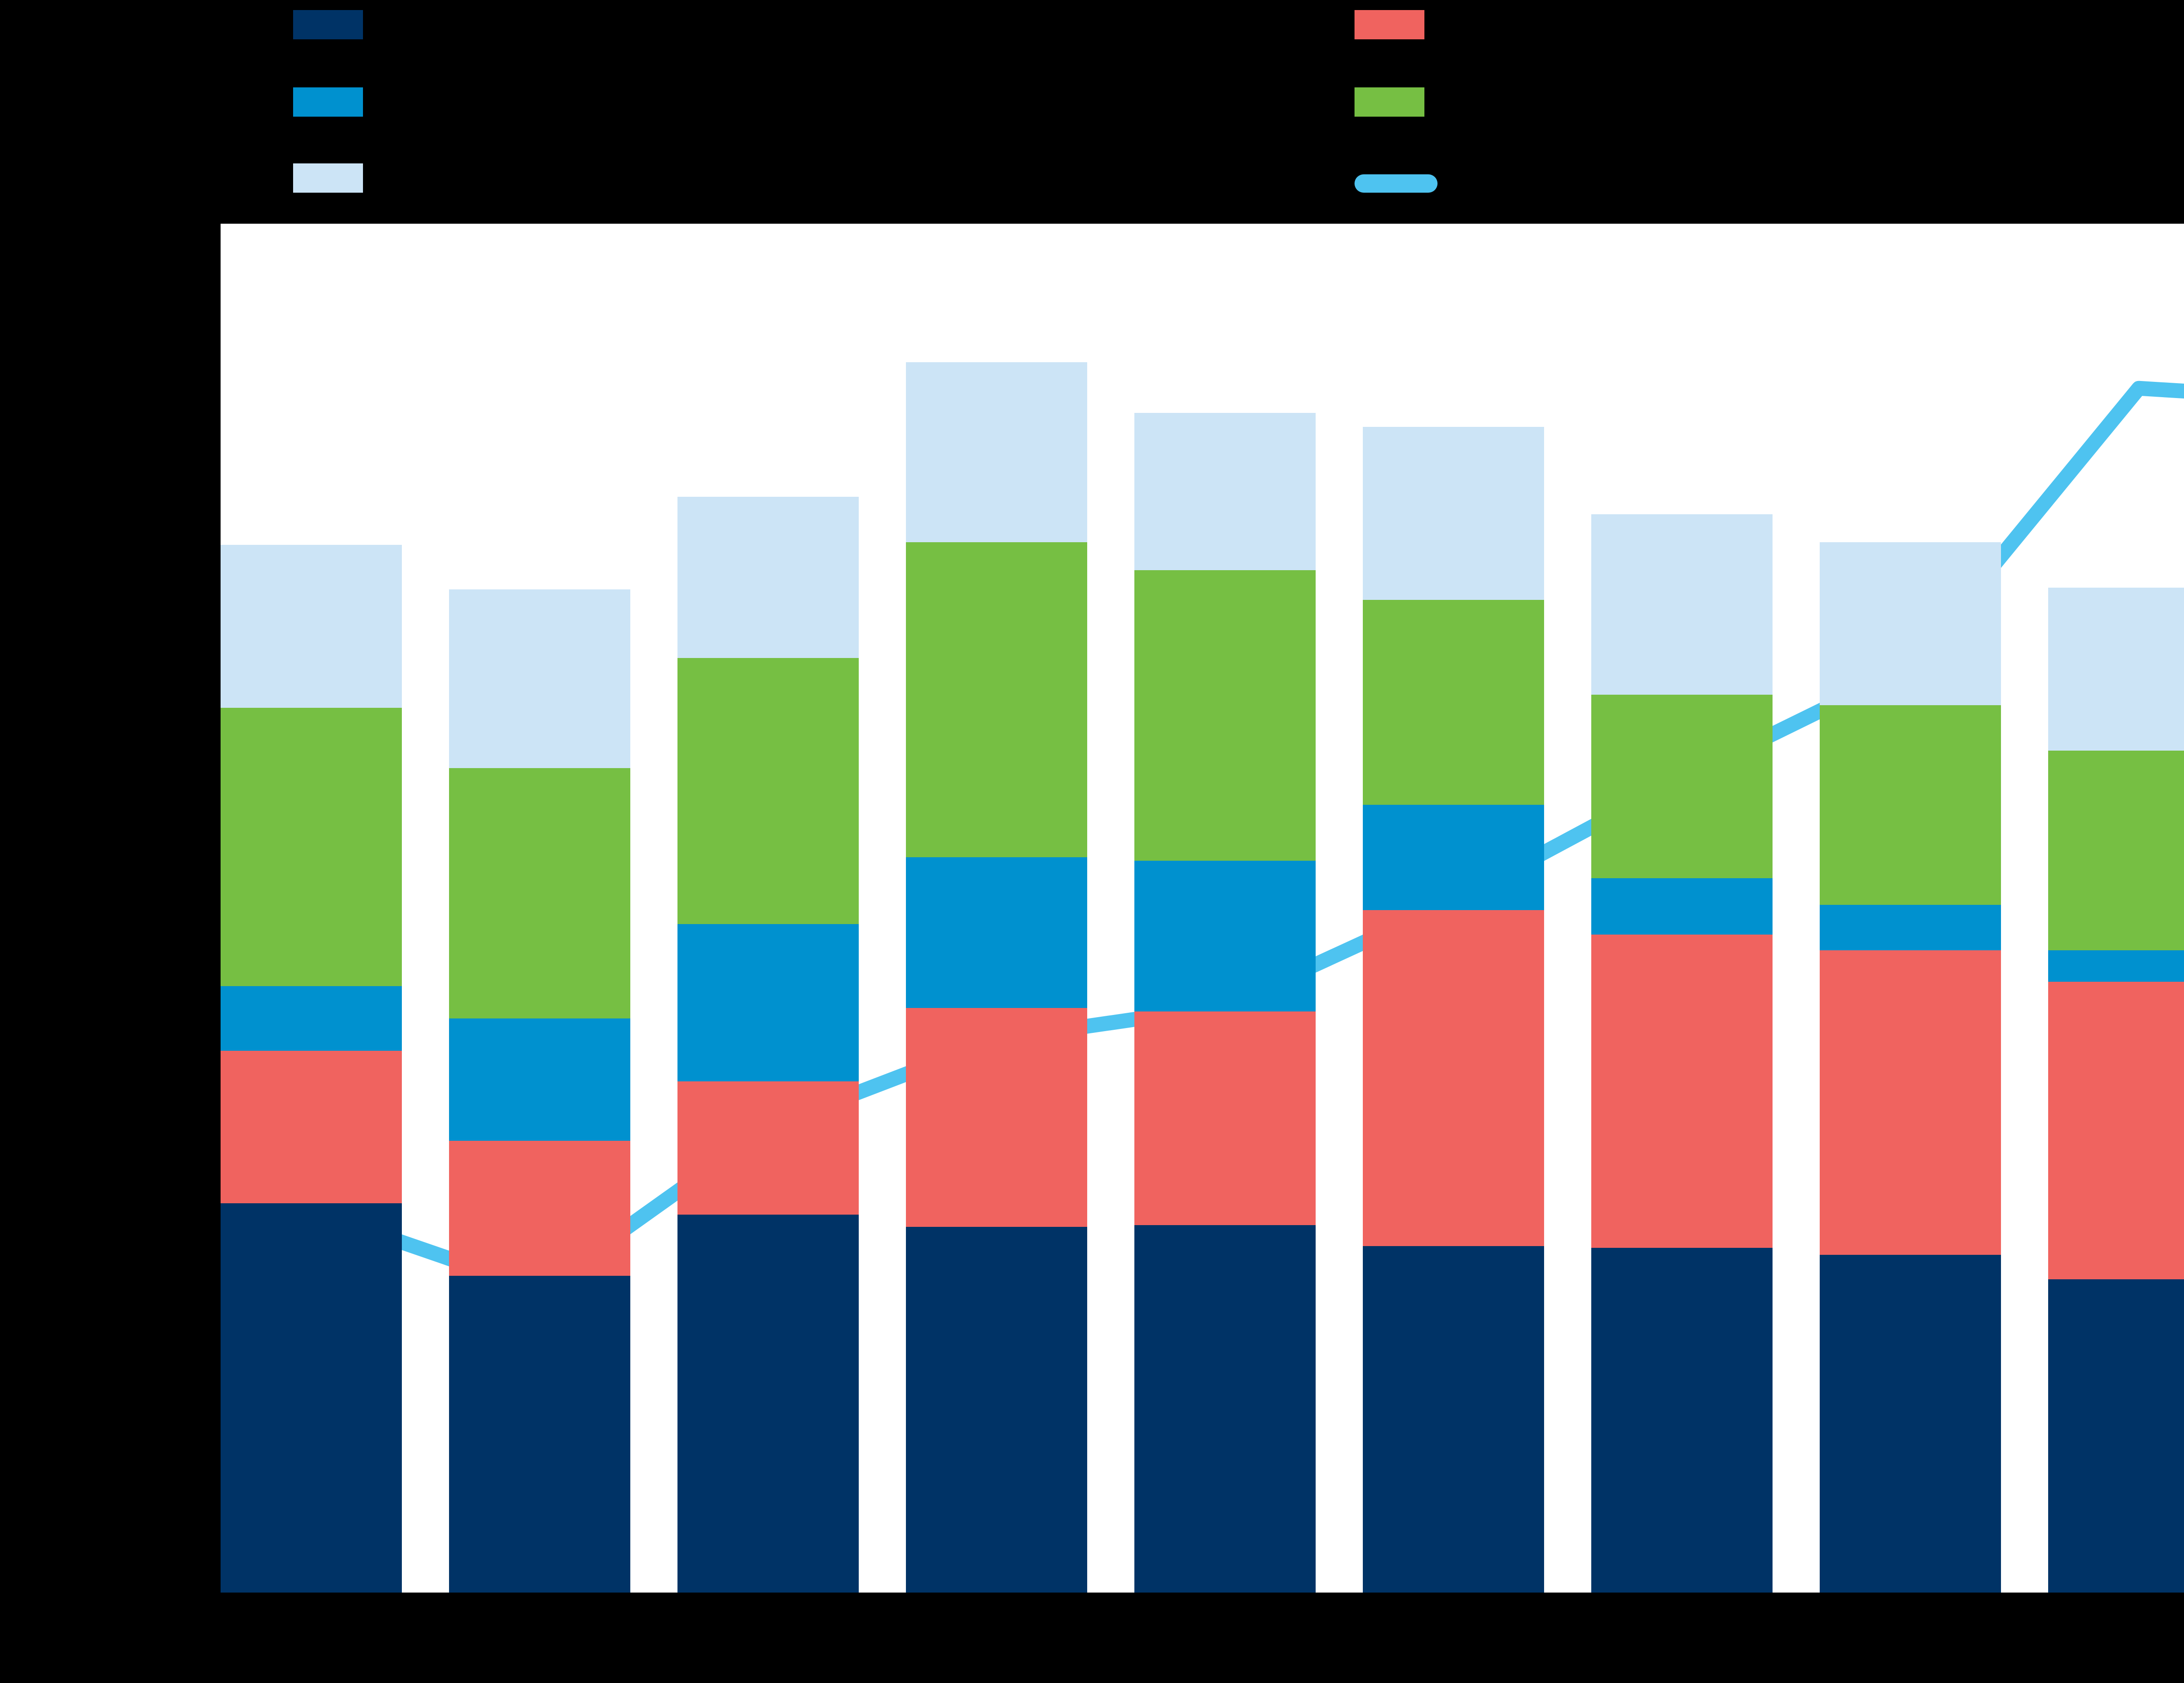  What do you see at coordinates (1528, 183) in the screenshot?
I see `legend-item-label: Line series` at bounding box center [1528, 183].